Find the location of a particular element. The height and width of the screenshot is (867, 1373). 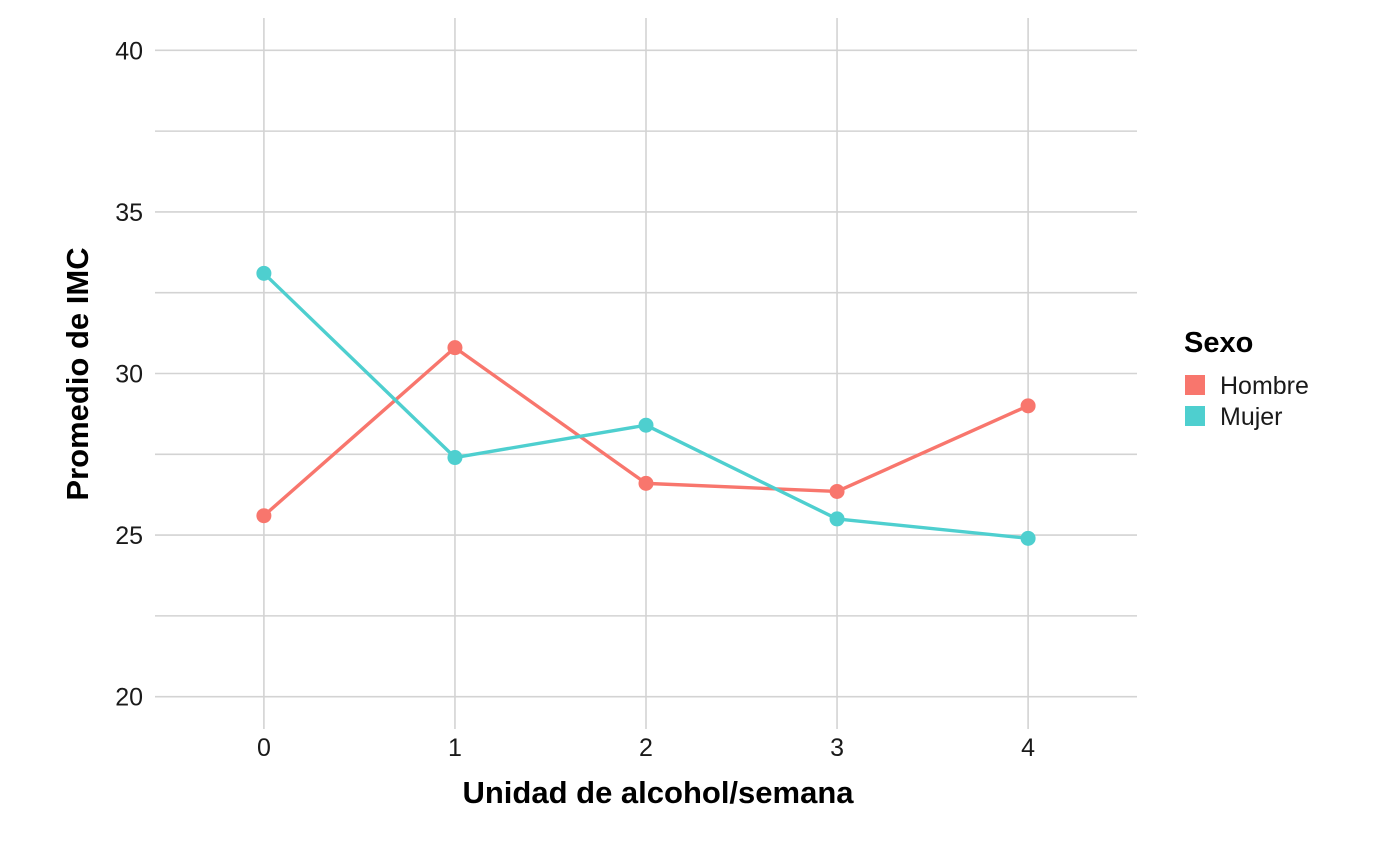

legend: Sexo Hombre Mujer is located at coordinates (1246, 379).